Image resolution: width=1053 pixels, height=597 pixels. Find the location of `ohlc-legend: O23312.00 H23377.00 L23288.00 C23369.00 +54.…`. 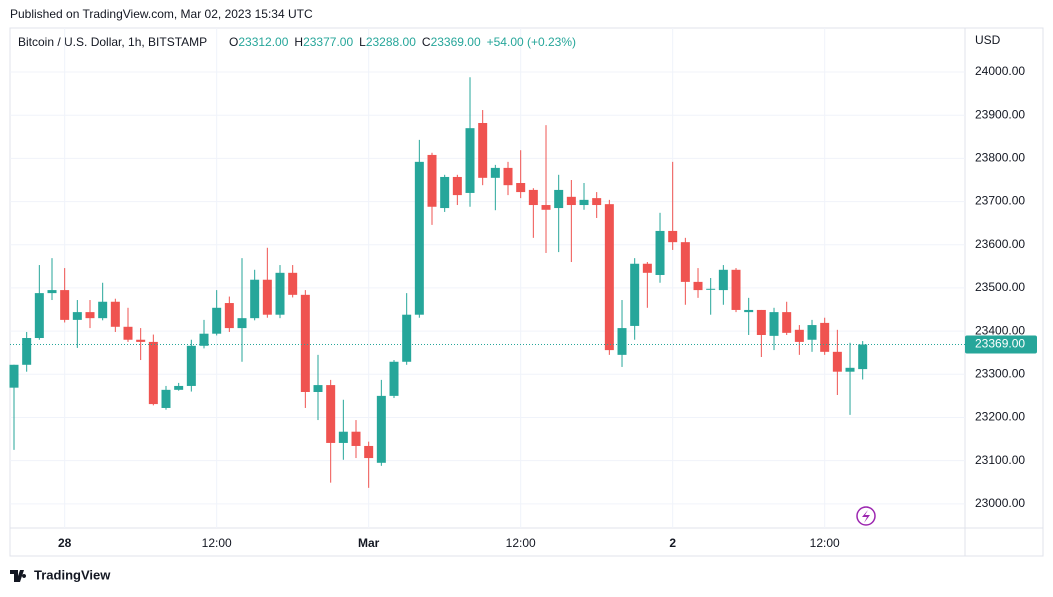

ohlc-legend: O23312.00 H23377.00 L23288.00 C23369.00 +54.… is located at coordinates (402, 42).